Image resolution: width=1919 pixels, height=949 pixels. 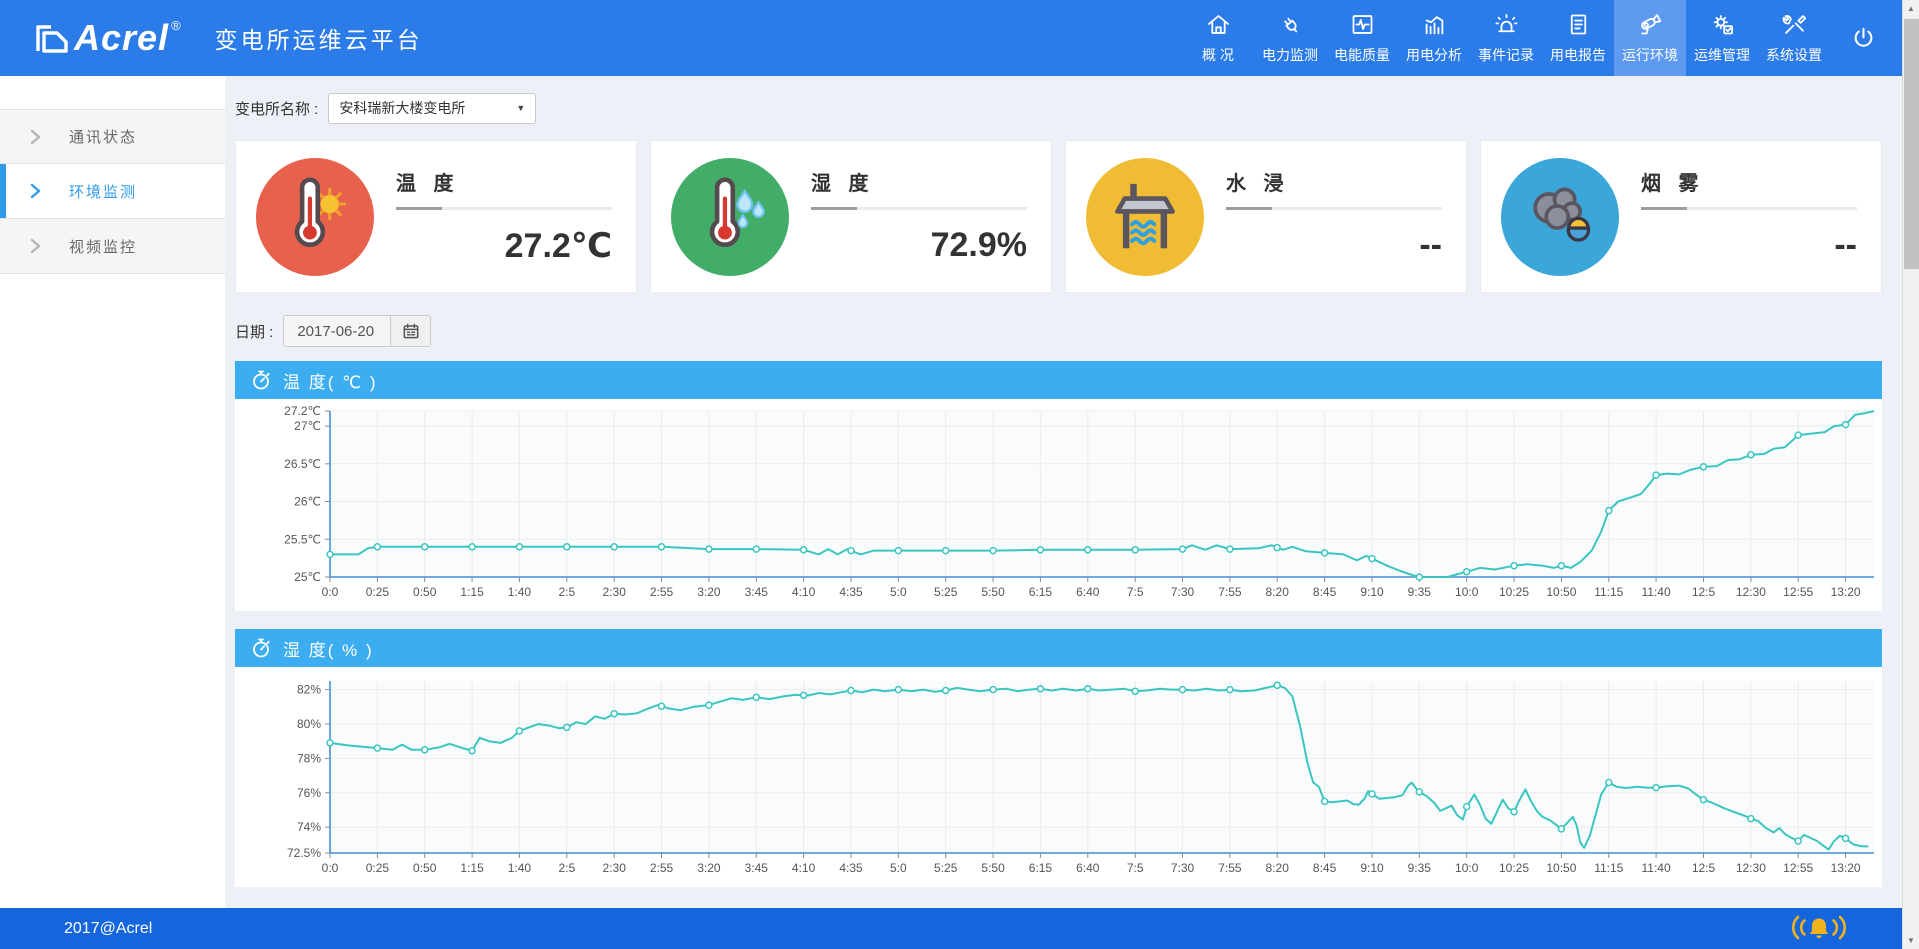 What do you see at coordinates (1798, 868) in the screenshot?
I see `svg-text: 12:55` at bounding box center [1798, 868].